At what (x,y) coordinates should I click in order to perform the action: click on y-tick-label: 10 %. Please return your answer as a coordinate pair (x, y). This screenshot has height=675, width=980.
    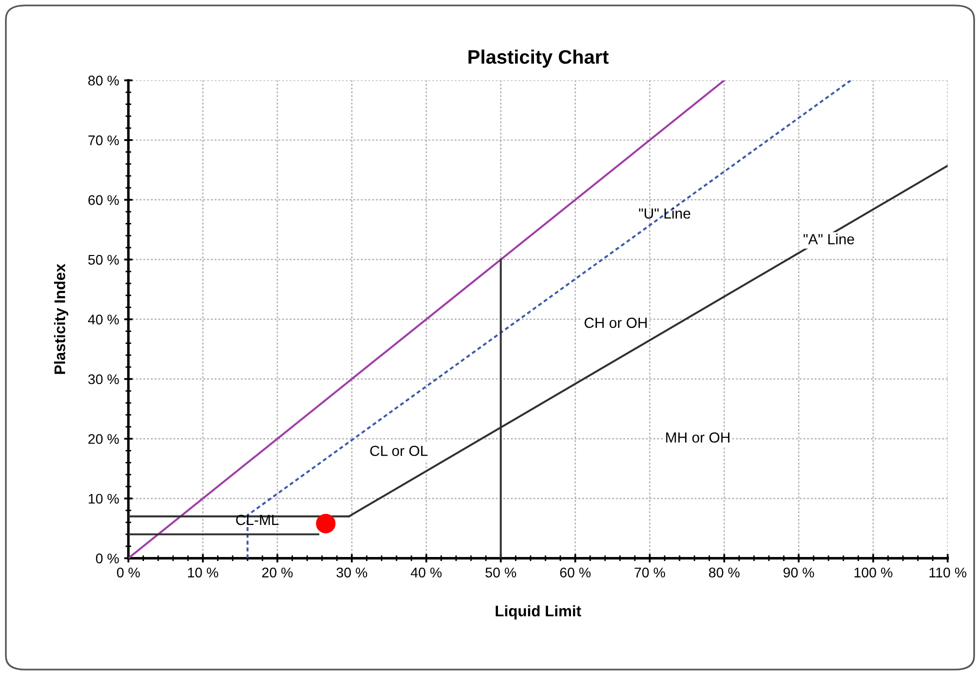
    Looking at the image, I should click on (103, 499).